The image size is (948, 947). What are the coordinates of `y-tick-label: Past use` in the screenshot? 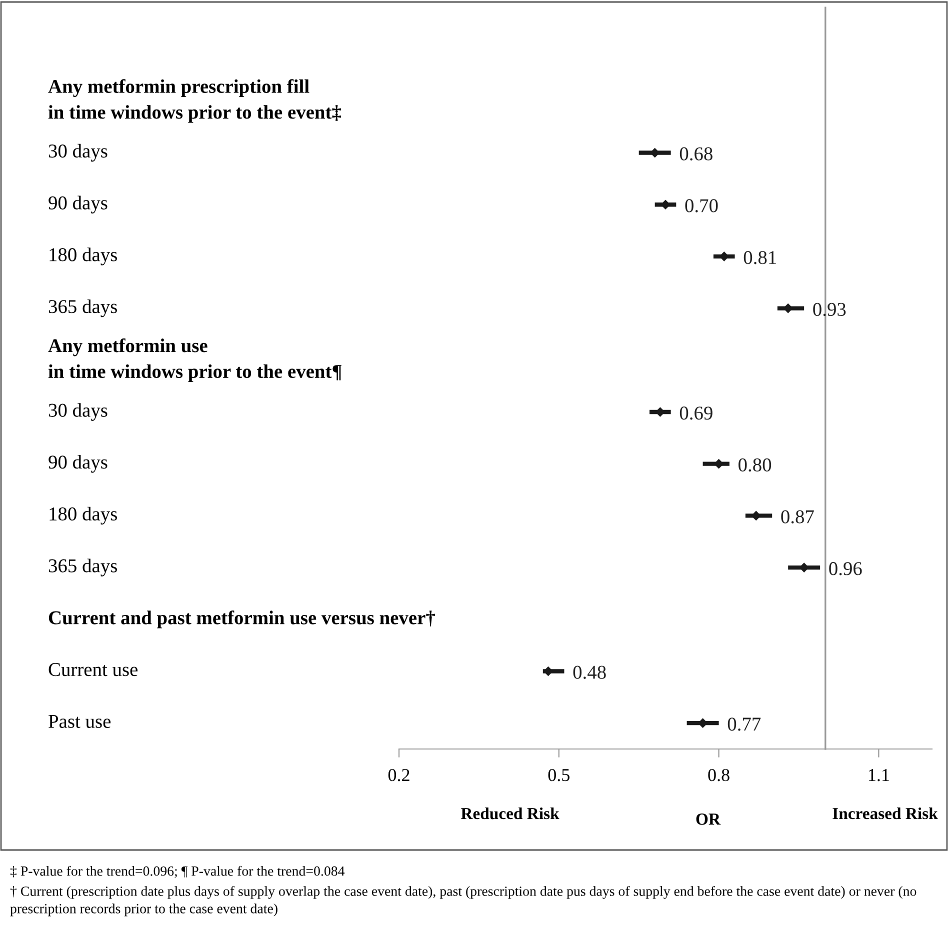 It's located at (79, 721).